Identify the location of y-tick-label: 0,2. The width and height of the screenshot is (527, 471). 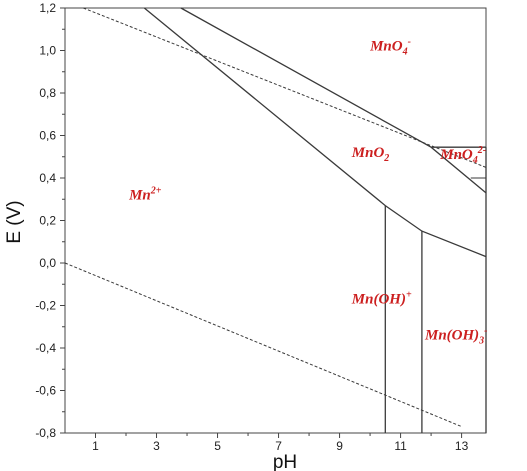
(47, 221).